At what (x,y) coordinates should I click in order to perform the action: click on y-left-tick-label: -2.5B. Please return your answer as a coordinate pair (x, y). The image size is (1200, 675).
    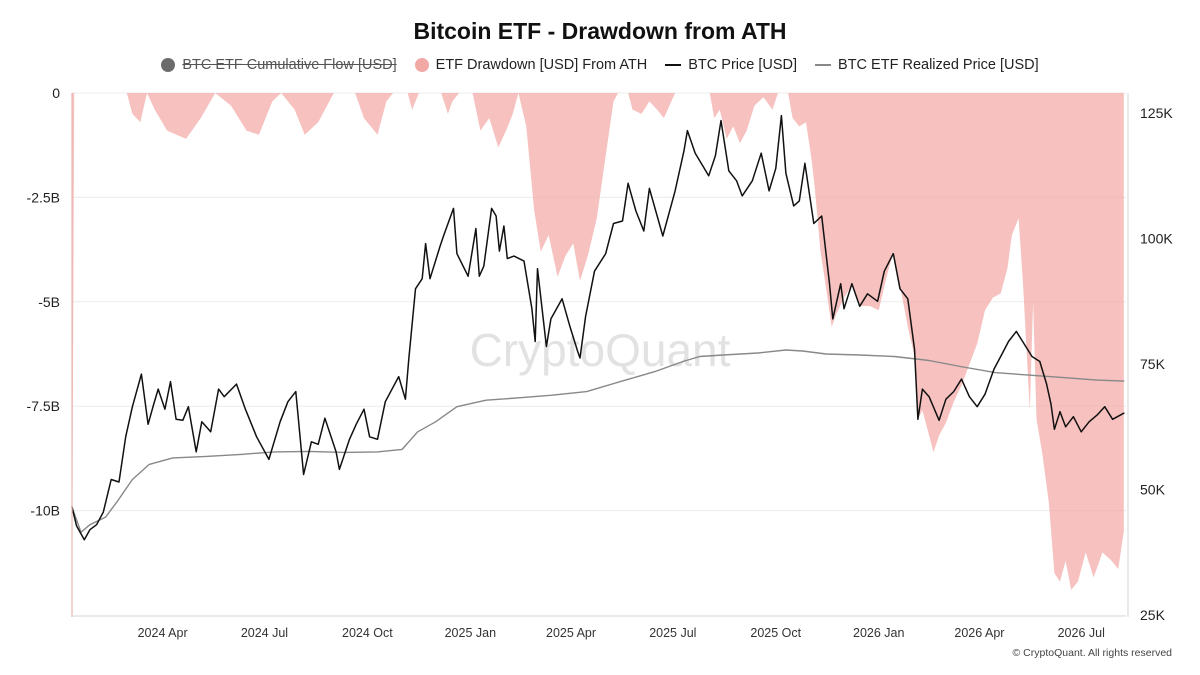
    Looking at the image, I should click on (43, 197).